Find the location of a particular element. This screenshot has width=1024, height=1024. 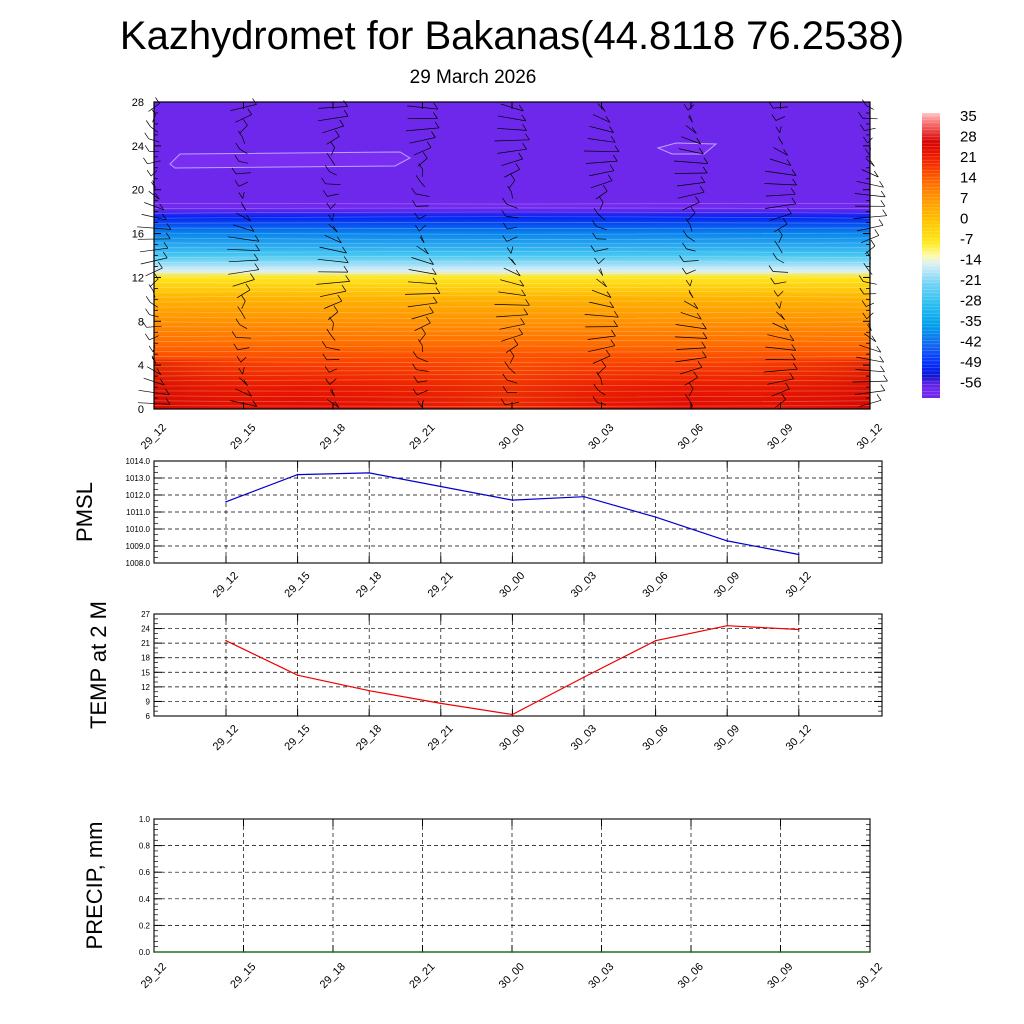

y-tick-label: 9 is located at coordinates (148, 701).